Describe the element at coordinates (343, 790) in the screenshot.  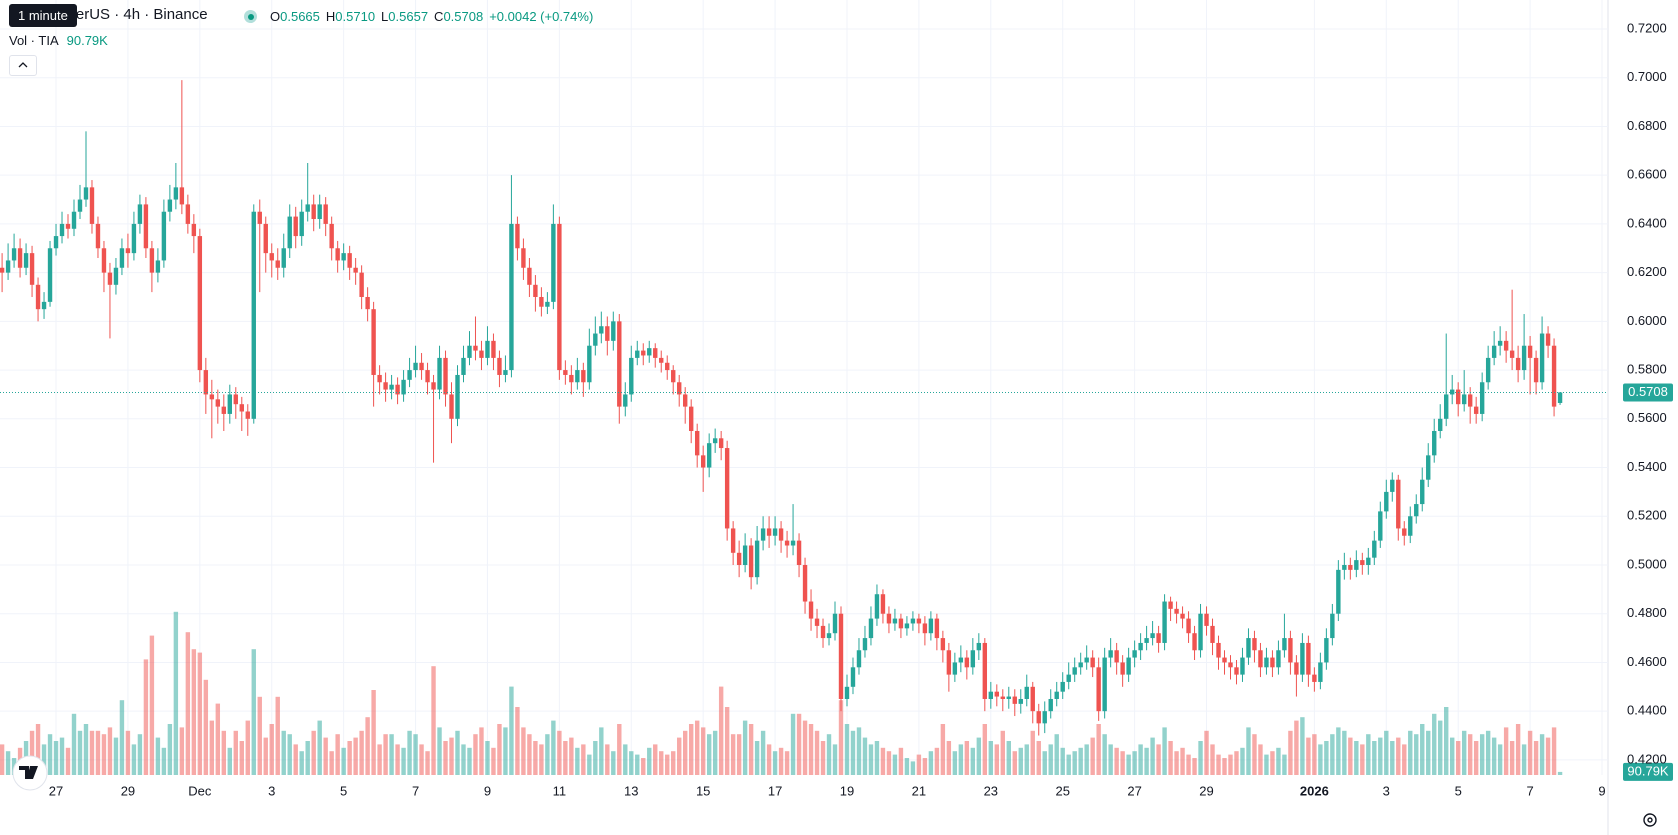
I see `x-tick-label: 5` at that location.